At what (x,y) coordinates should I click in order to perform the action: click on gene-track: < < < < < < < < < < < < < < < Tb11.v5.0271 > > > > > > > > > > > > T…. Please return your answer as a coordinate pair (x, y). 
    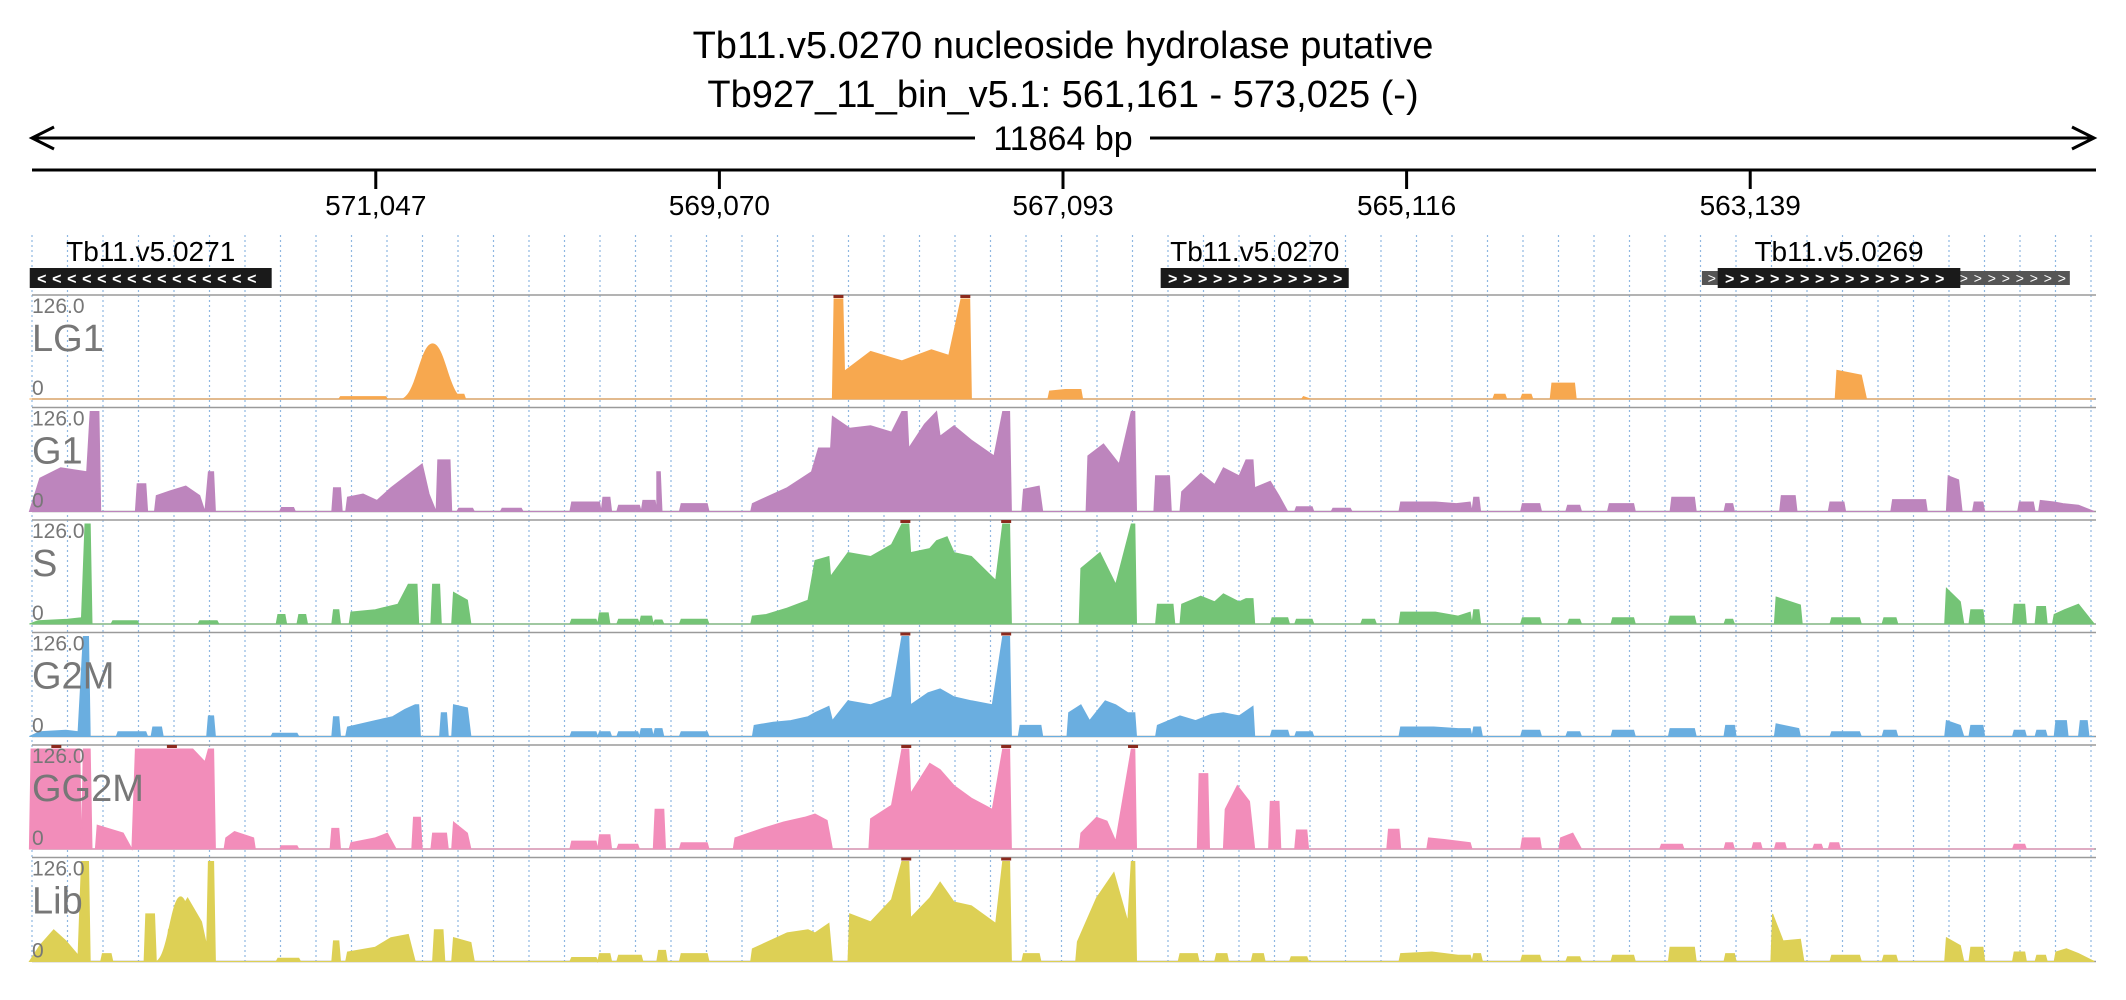
    Looking at the image, I should click on (1049, 262).